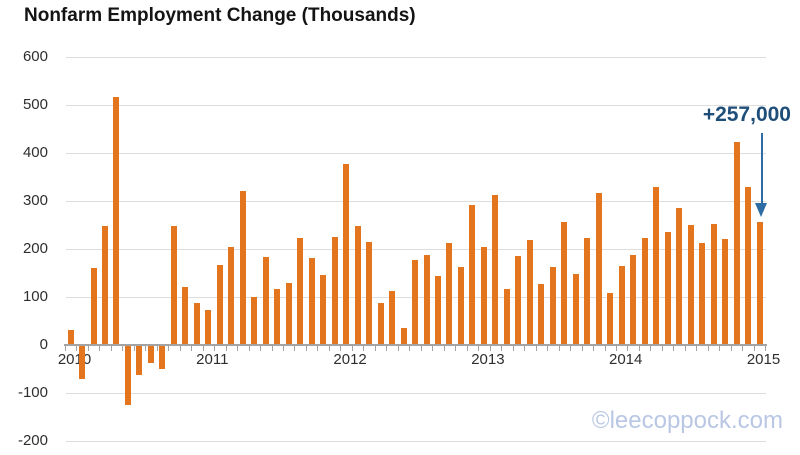 The image size is (800, 455). Describe the element at coordinates (762, 168) in the screenshot. I see `annotation-arrow-line` at that location.